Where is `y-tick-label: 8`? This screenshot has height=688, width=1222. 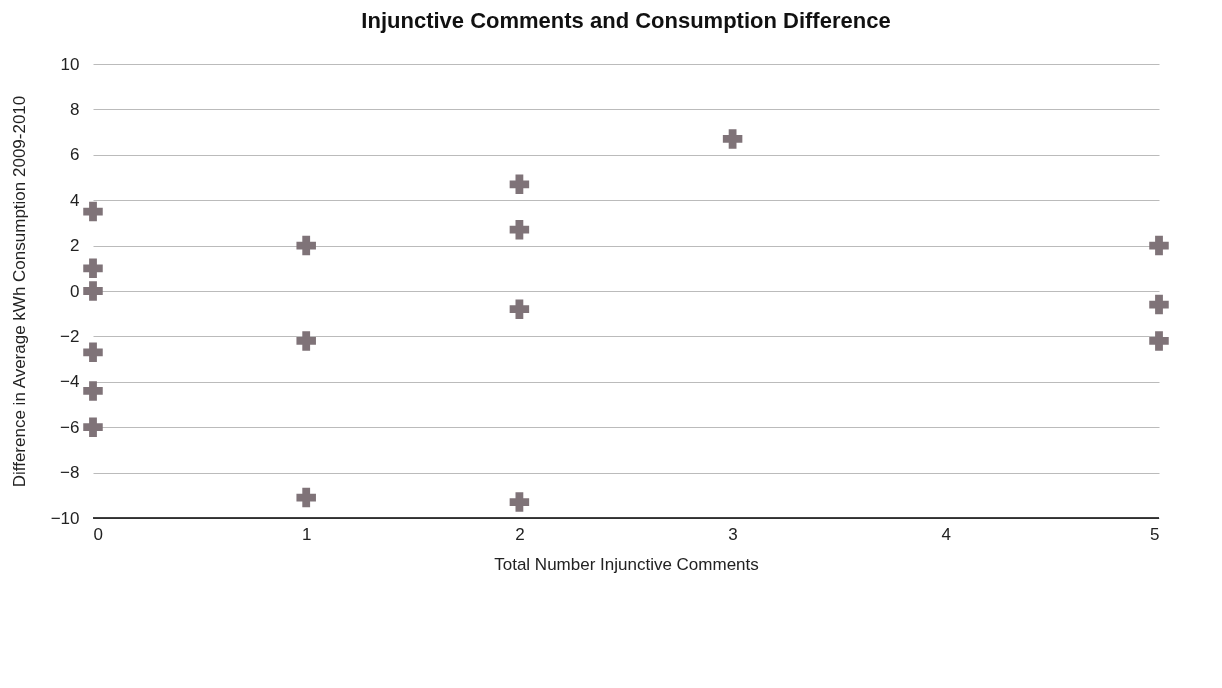
y-tick-label: 8 is located at coordinates (75, 109).